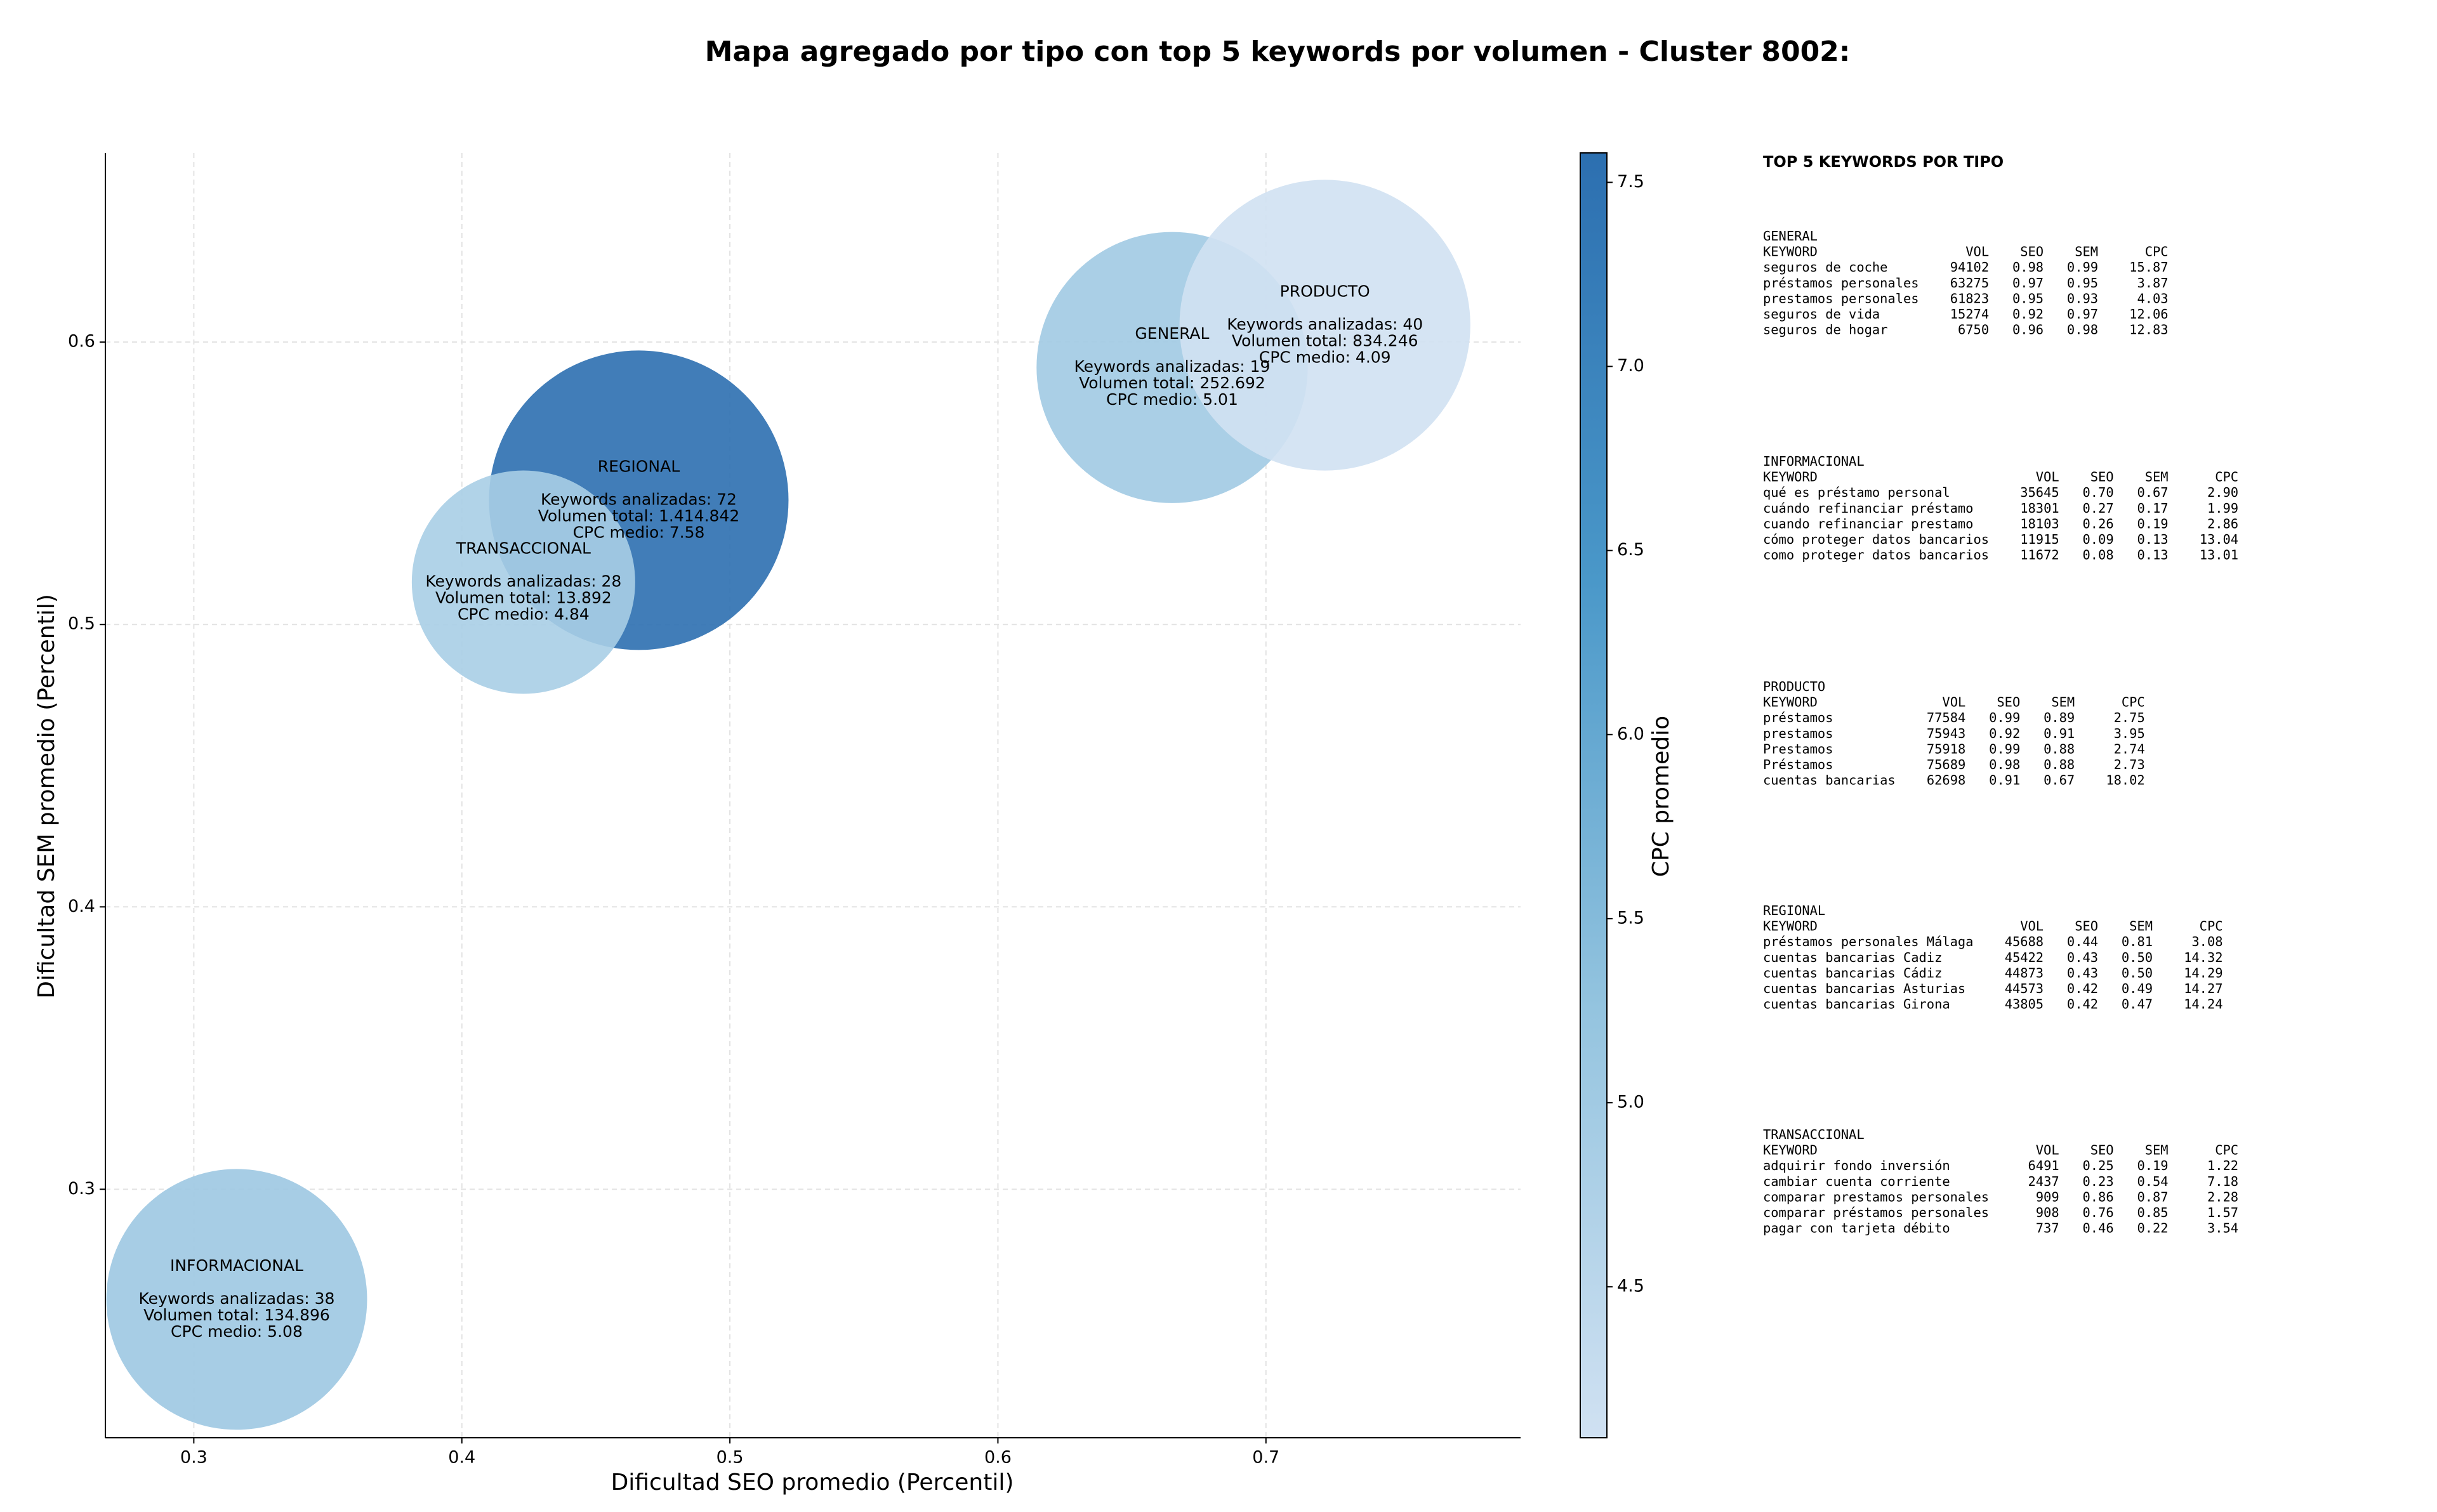 The height and width of the screenshot is (1512, 2437). I want to click on bubble-name: PRODUCTO, so click(1325, 291).